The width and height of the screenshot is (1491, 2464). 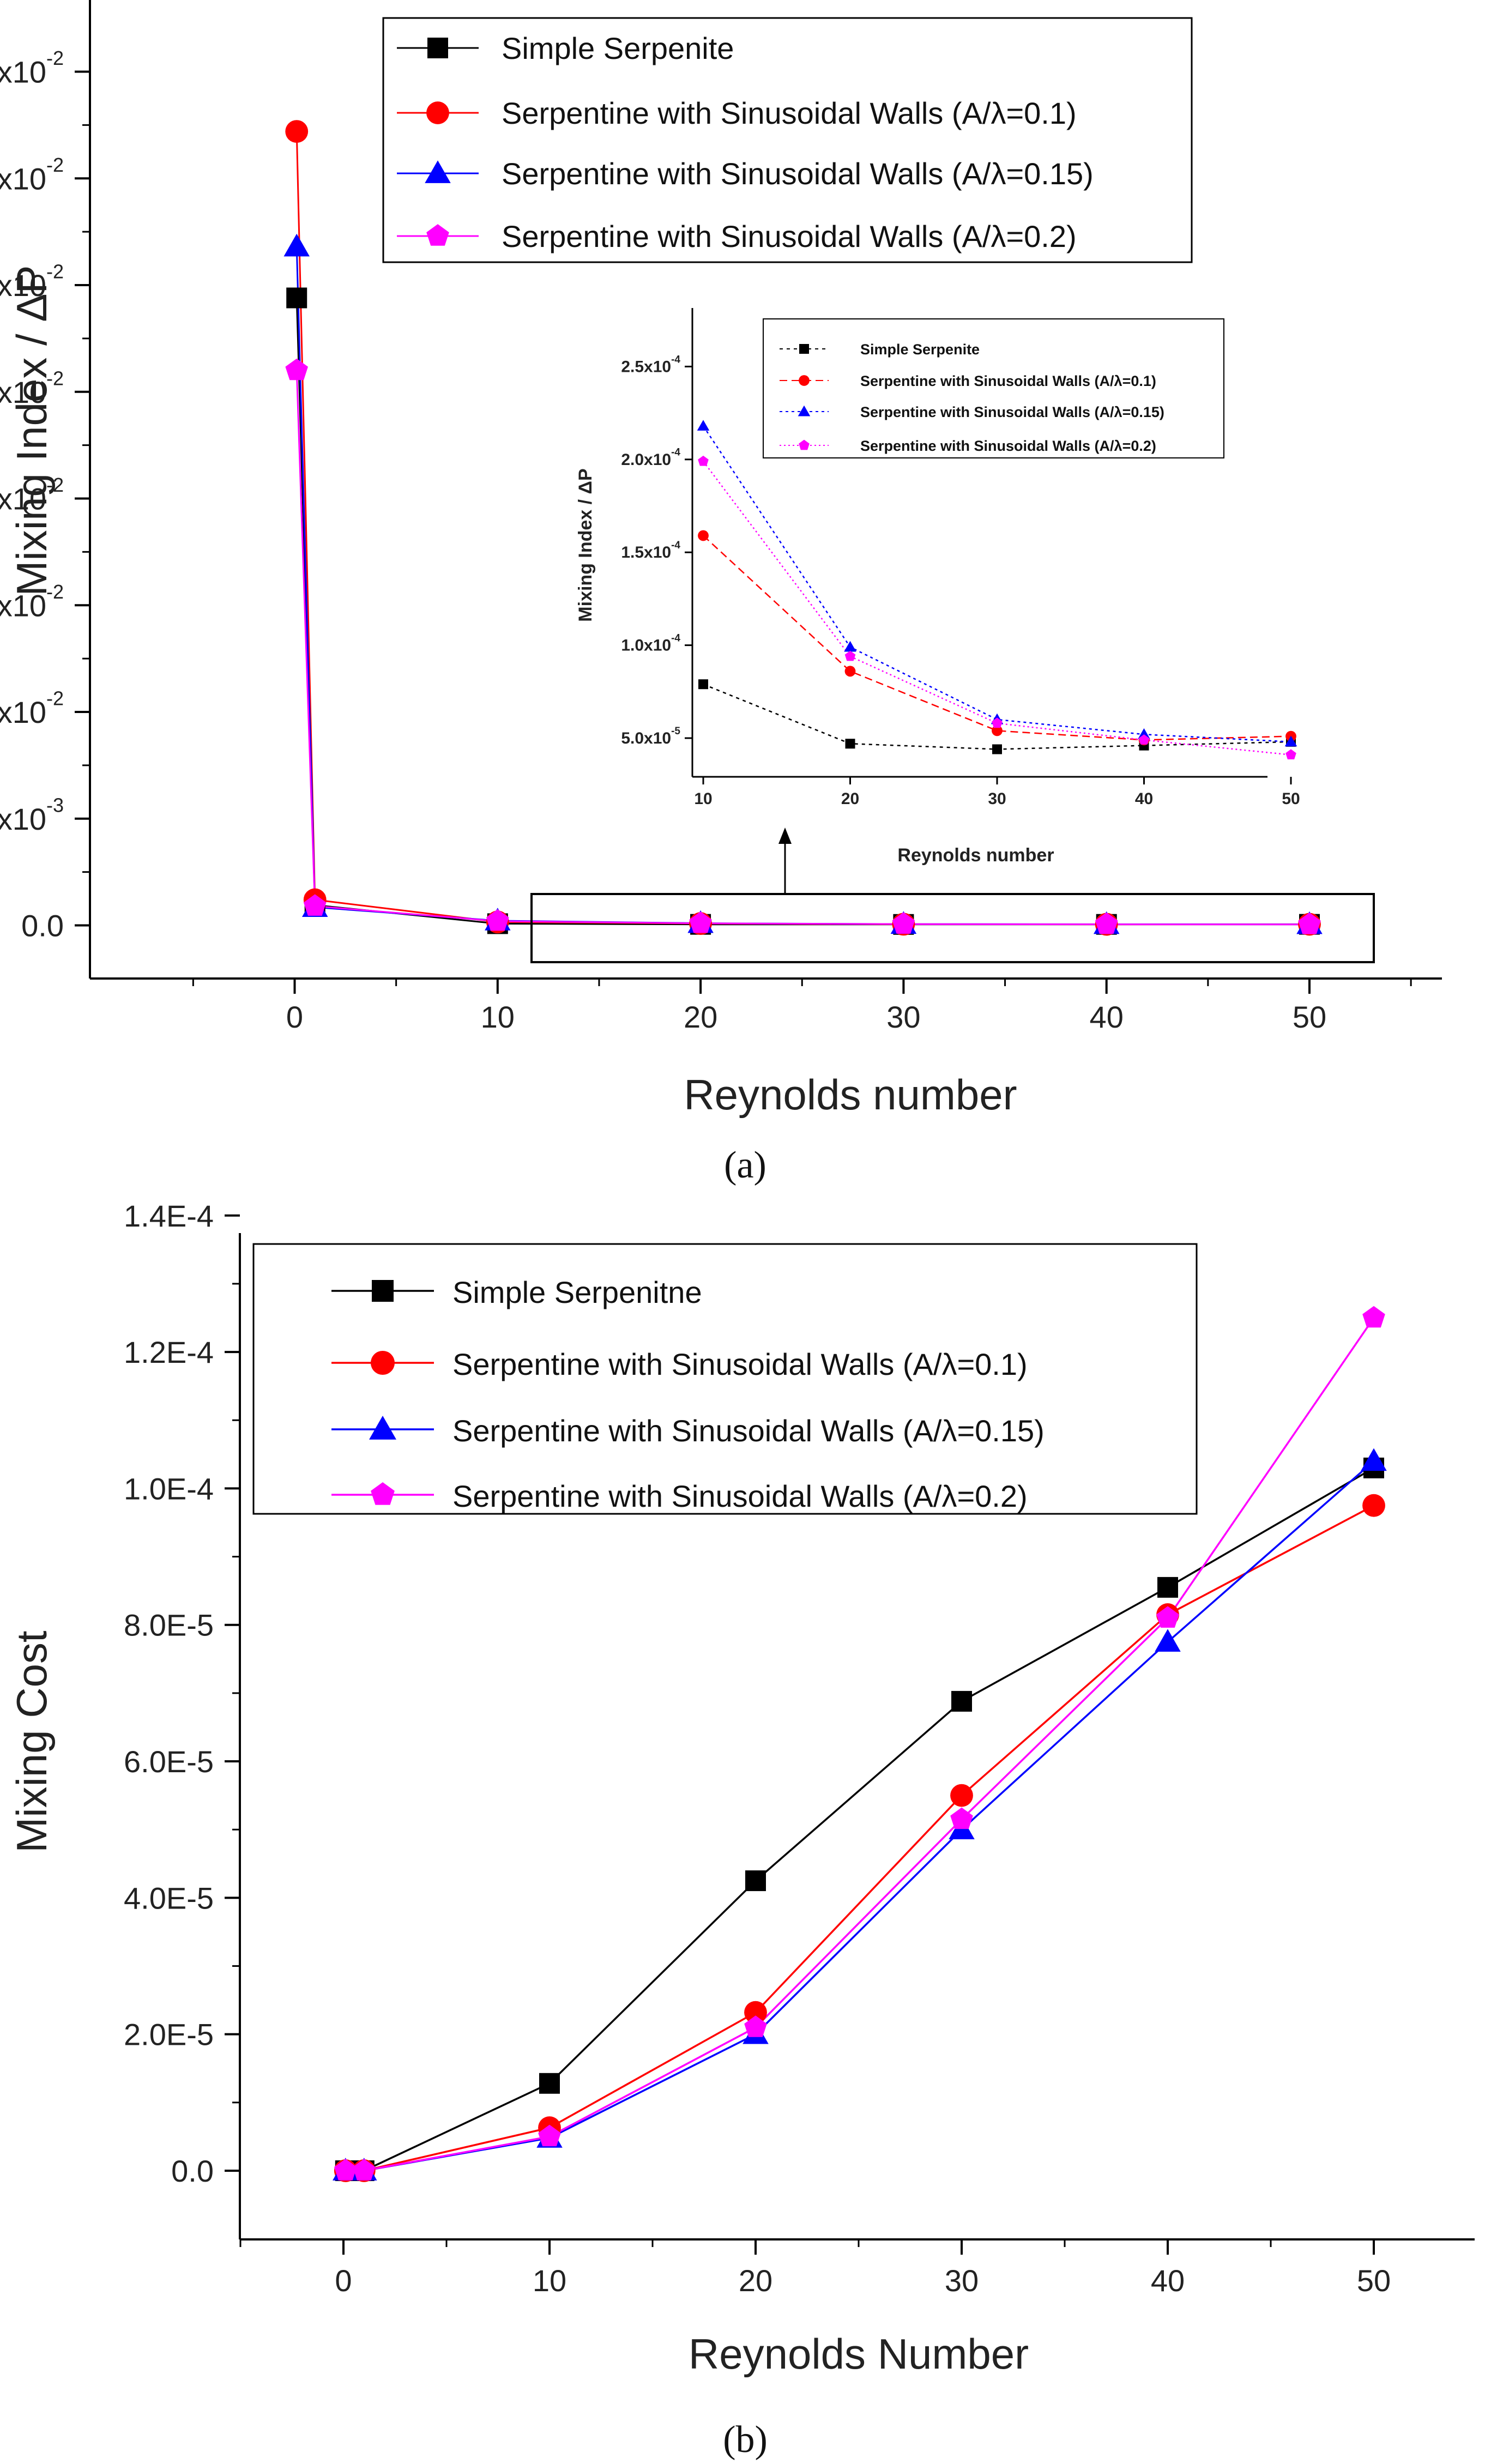 I want to click on chart-a-y-tick-label-base: 3.5x10, so click(x=23, y=178).